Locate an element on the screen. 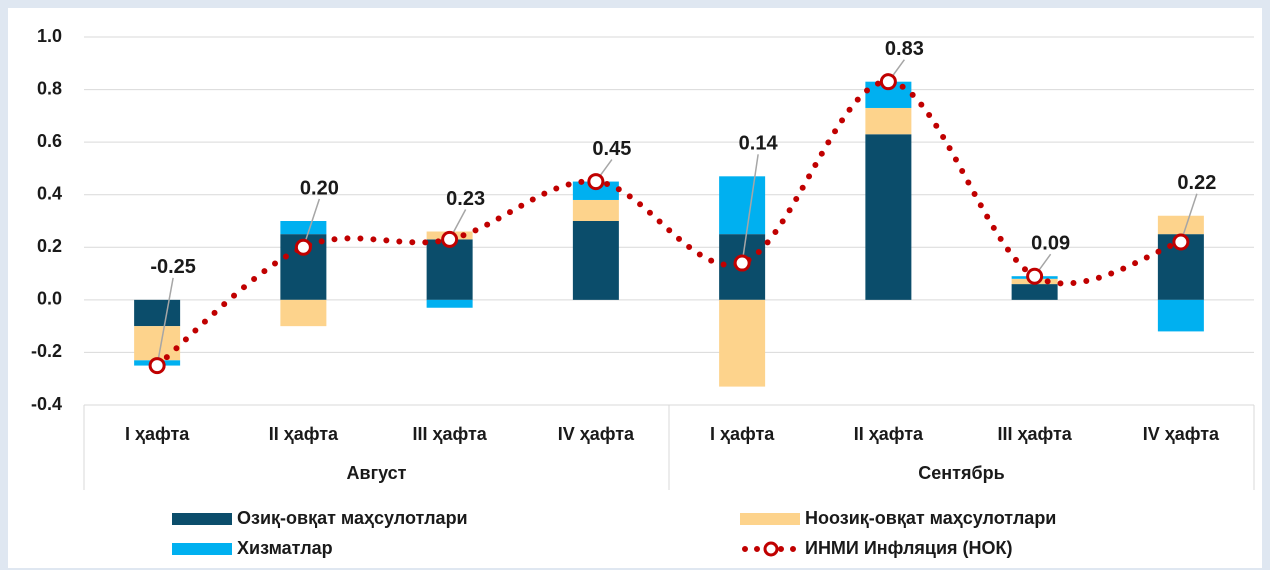 The width and height of the screenshot is (1270, 570). group-label: Сентябрь is located at coordinates (961, 473).